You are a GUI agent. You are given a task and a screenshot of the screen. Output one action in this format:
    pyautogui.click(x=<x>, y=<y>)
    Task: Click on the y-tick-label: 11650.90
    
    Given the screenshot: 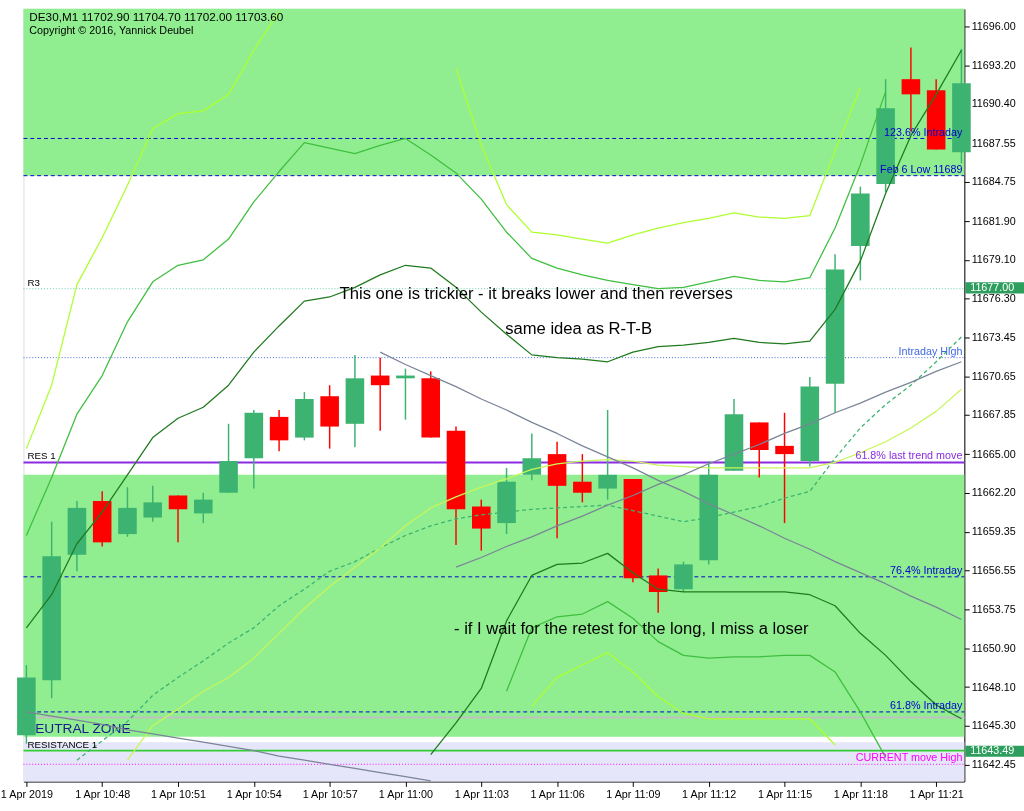 What is the action you would take?
    pyautogui.click(x=993, y=647)
    